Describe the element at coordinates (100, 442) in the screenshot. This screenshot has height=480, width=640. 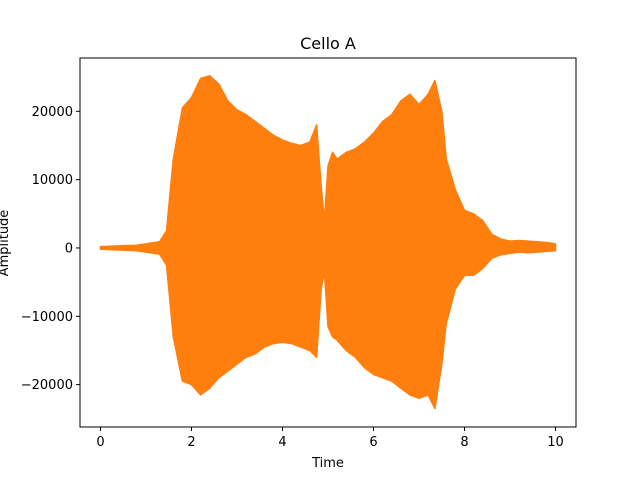
I see `x-tick-label: 0` at that location.